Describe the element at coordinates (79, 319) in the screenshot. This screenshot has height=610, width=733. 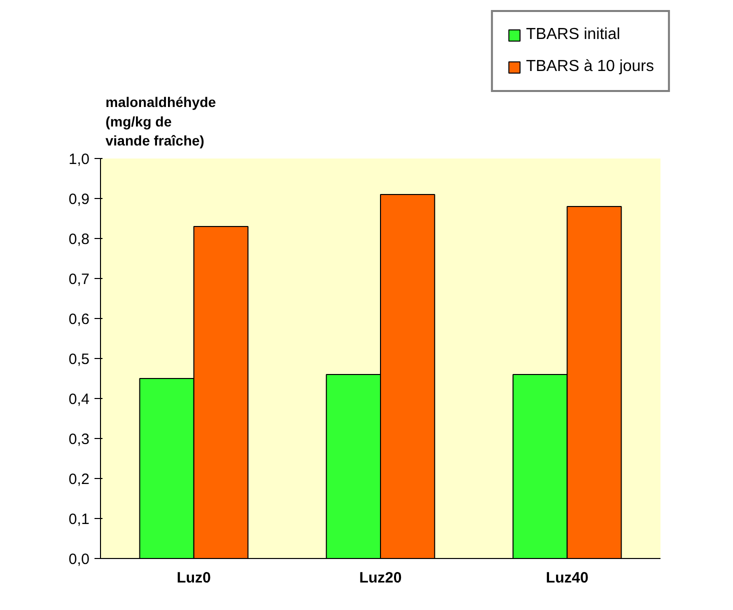
I see `y-tick-label: 0,6` at that location.